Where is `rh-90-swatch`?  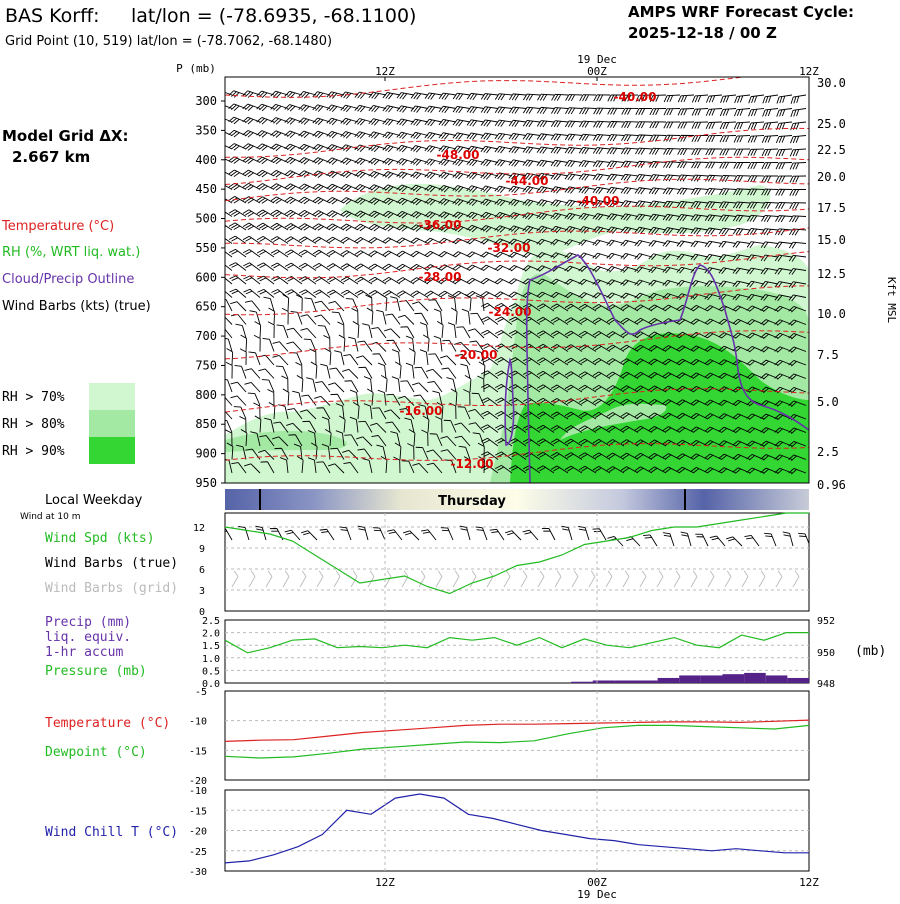
rh-90-swatch is located at coordinates (112, 450).